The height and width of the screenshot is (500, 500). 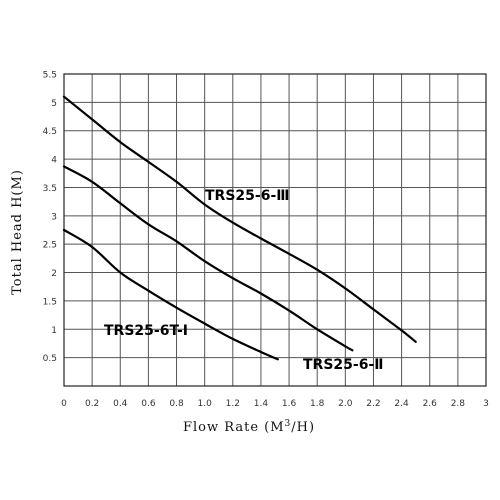 I want to click on x-tick-label: 1.4, so click(x=261, y=404).